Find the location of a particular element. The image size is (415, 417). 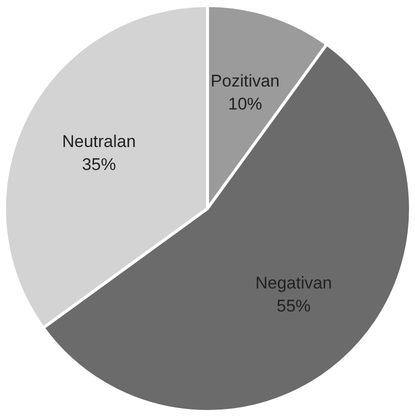

slice-label: Neutralan is located at coordinates (99, 141).